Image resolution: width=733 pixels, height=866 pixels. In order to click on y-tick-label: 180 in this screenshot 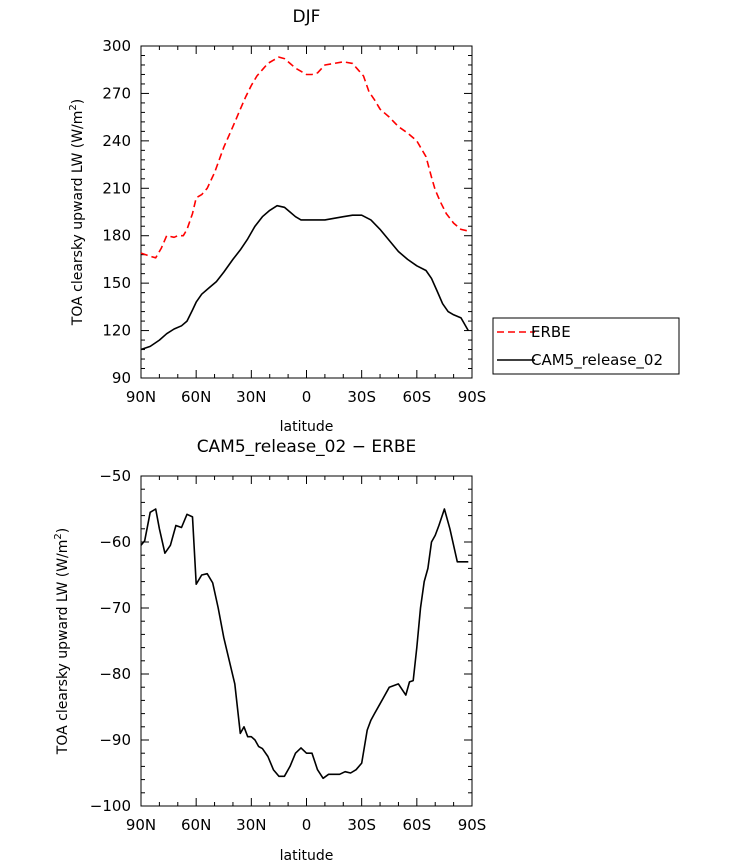, I will do `click(116, 236)`.